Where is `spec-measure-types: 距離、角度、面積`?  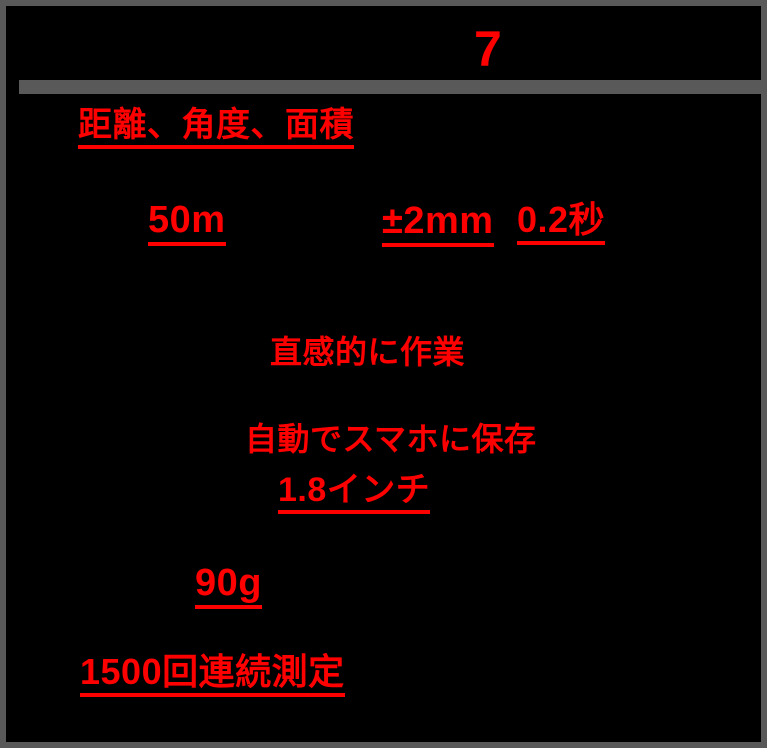 spec-measure-types: 距離、角度、面積 is located at coordinates (216, 128).